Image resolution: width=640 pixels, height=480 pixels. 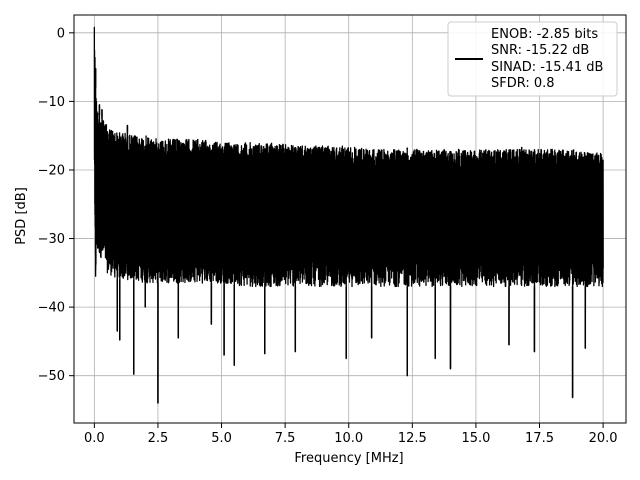 I want to click on y-tick-label: 0, so click(x=61, y=33).